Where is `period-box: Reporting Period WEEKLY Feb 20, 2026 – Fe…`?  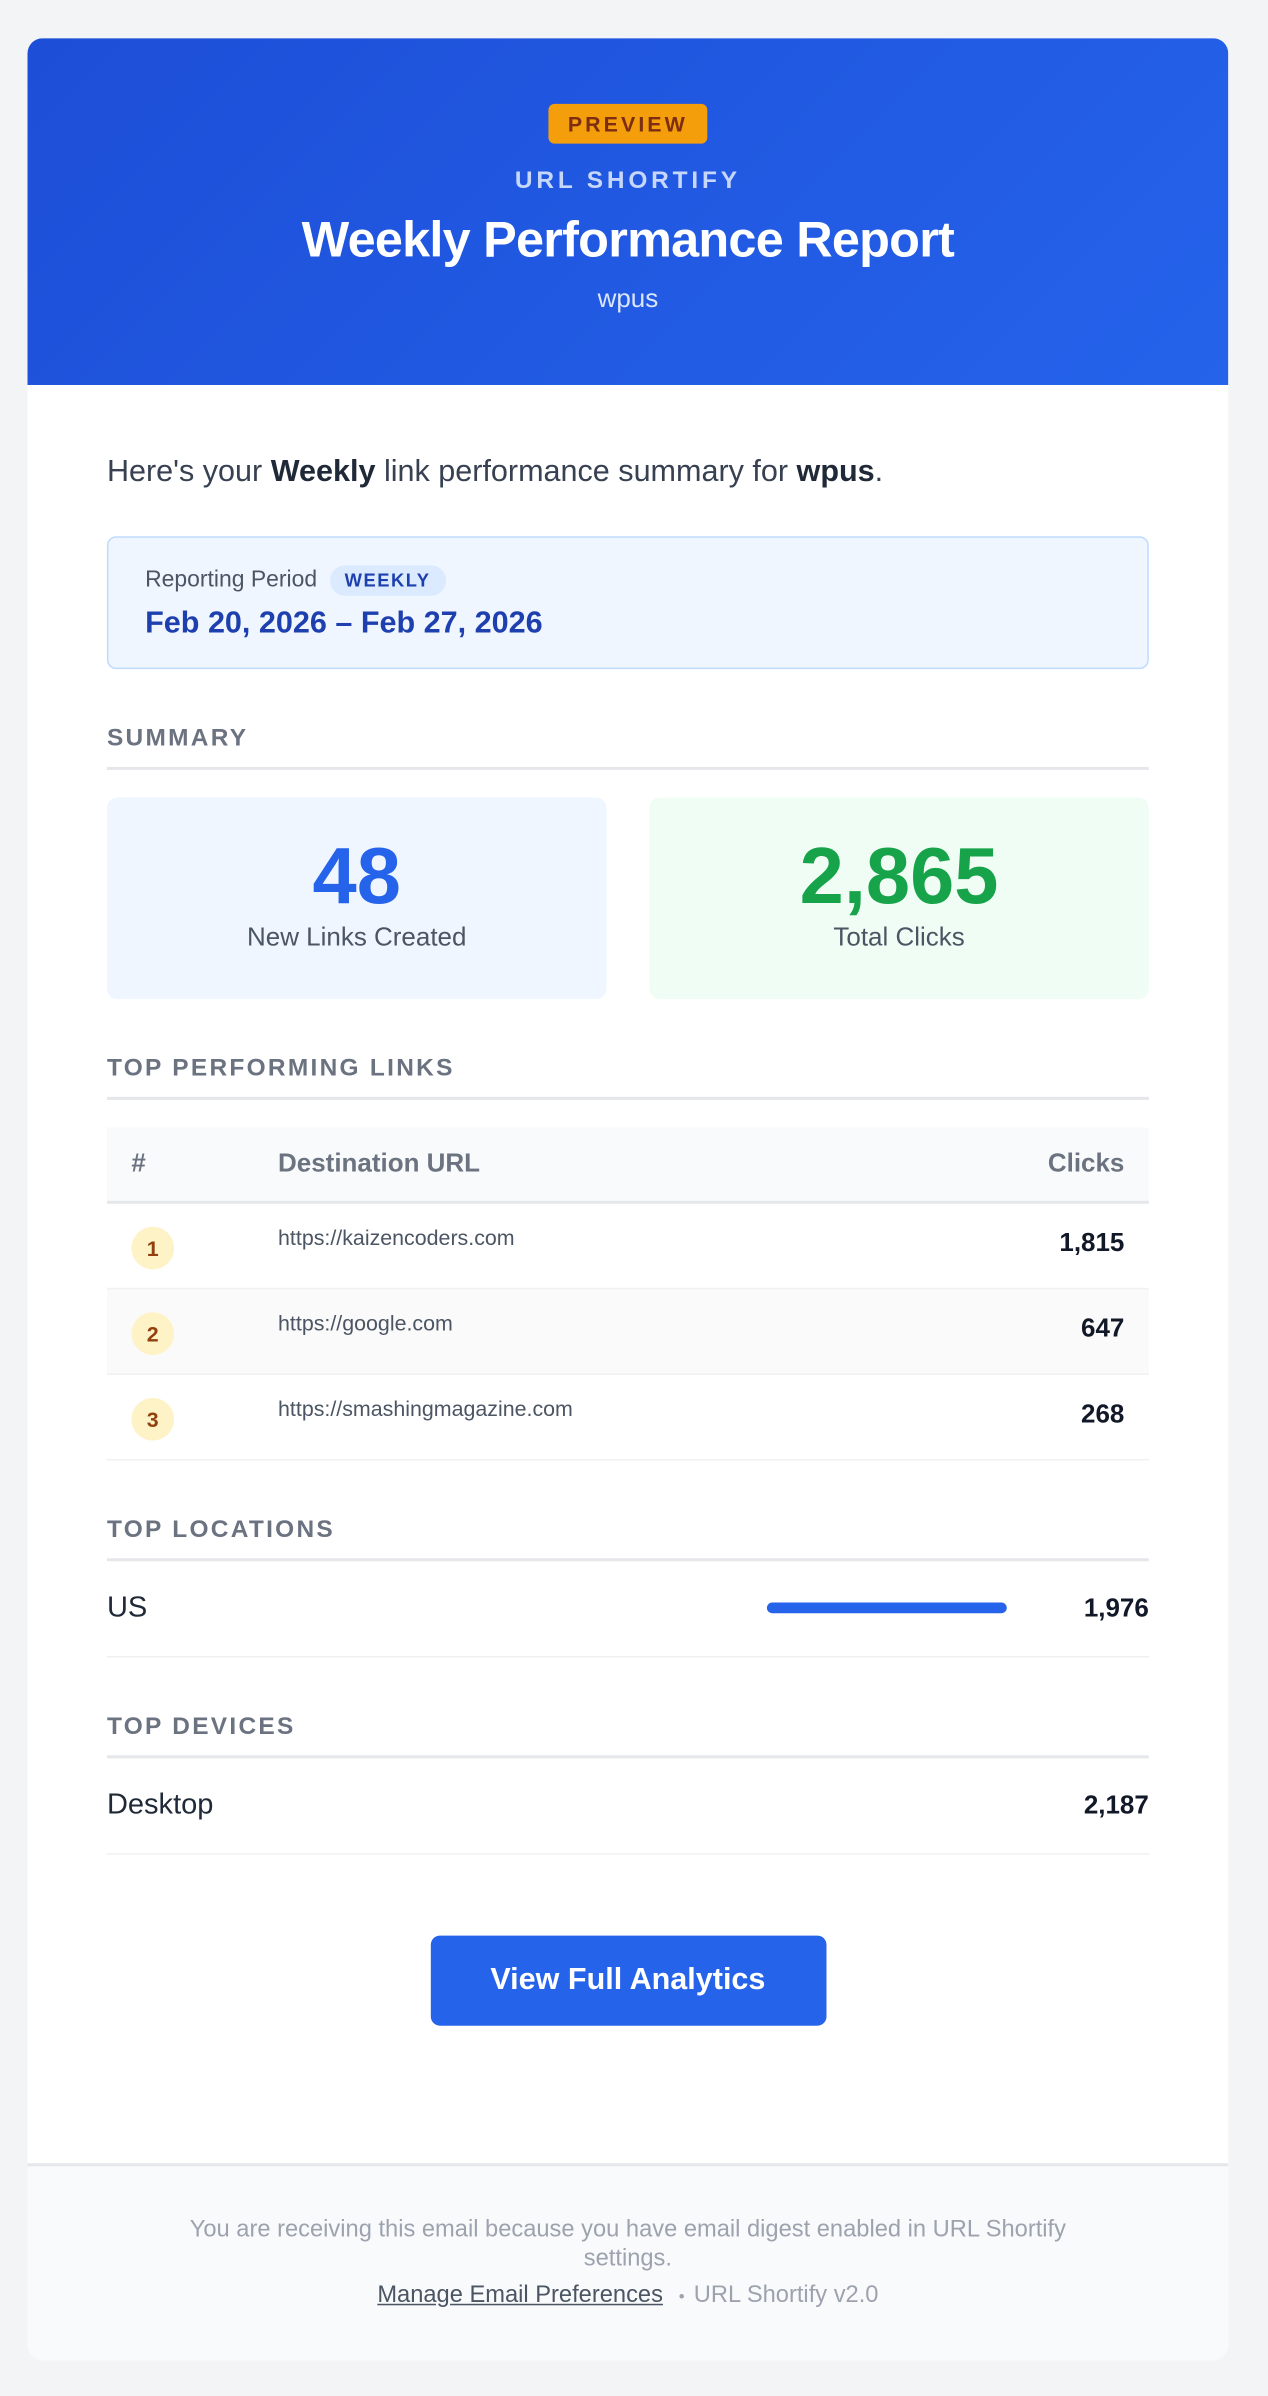
period-box: Reporting Period WEEKLY Feb 20, 2026 – Fe… is located at coordinates (627, 603).